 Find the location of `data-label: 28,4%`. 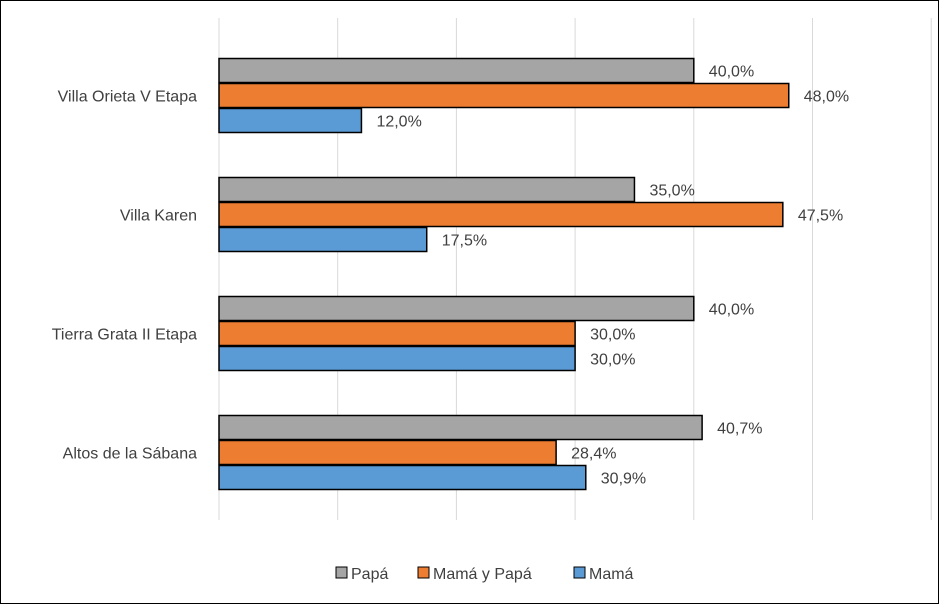

data-label: 28,4% is located at coordinates (593, 454).